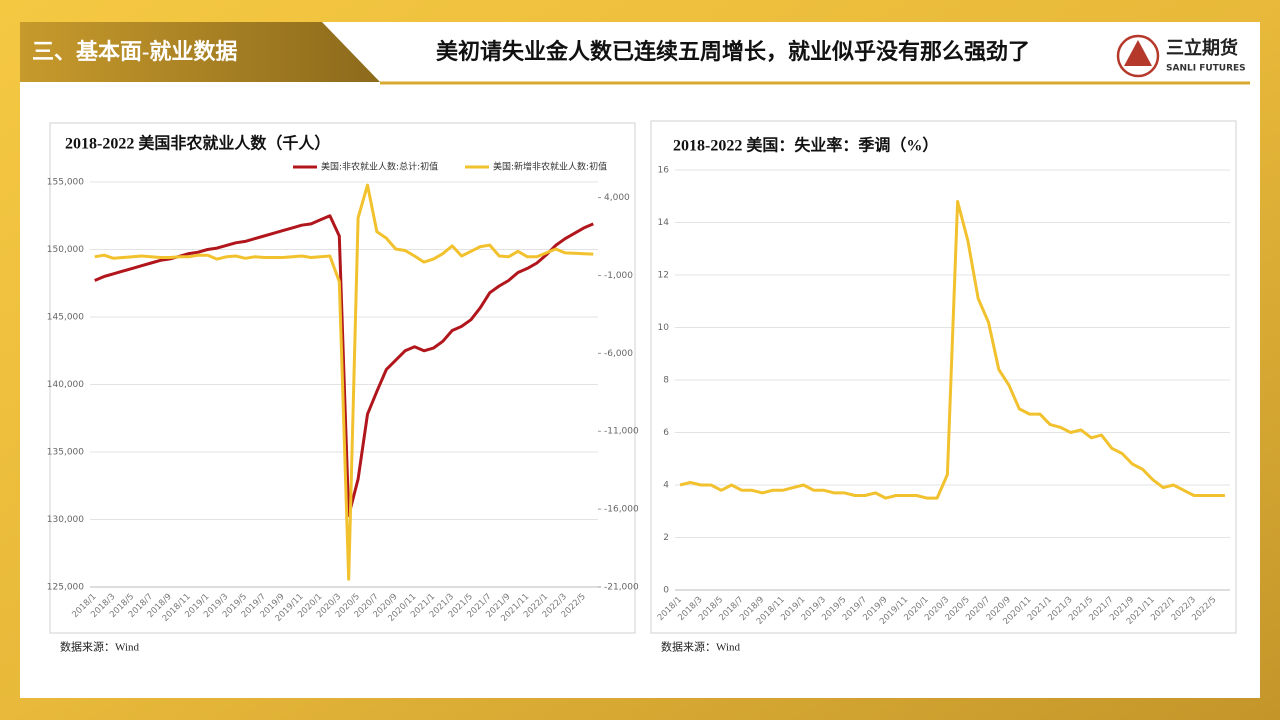 This screenshot has height=720, width=1280. I want to click on y2-tick-label: -11,000, so click(621, 432).